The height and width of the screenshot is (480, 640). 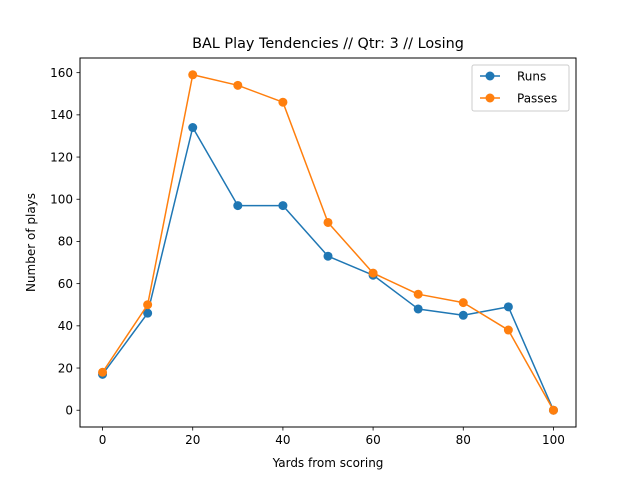 I want to click on x-tick-label: 20, so click(x=192, y=440).